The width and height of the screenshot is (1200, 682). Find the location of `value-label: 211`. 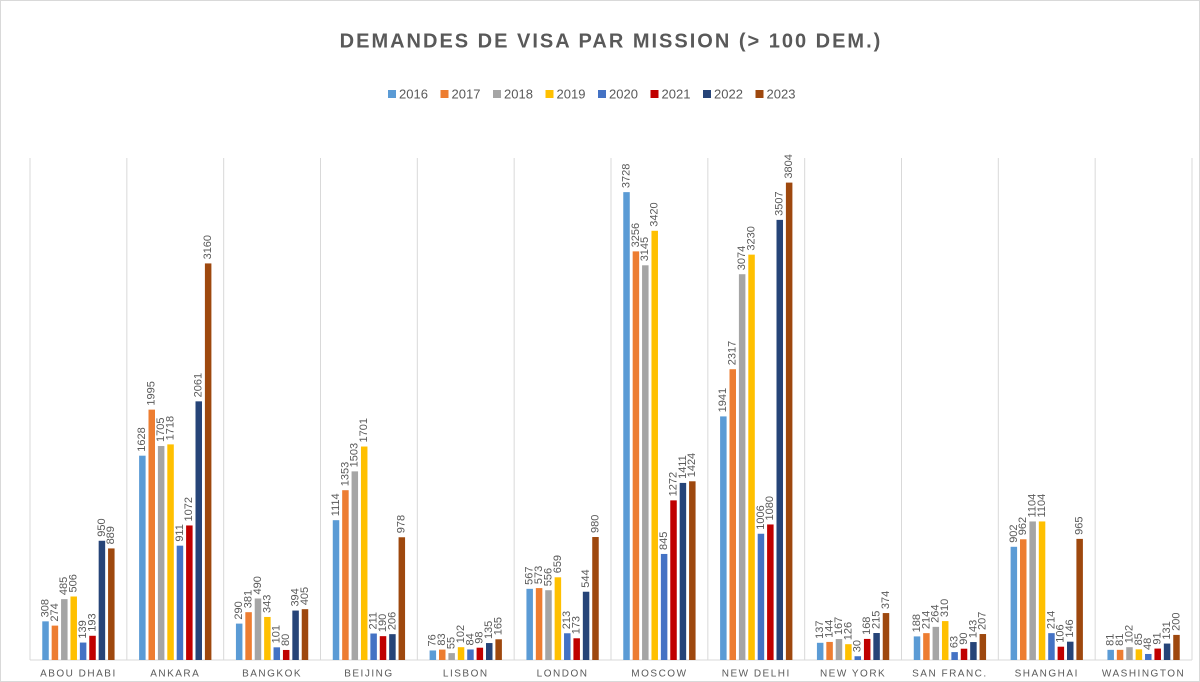

value-label: 211 is located at coordinates (374, 621).